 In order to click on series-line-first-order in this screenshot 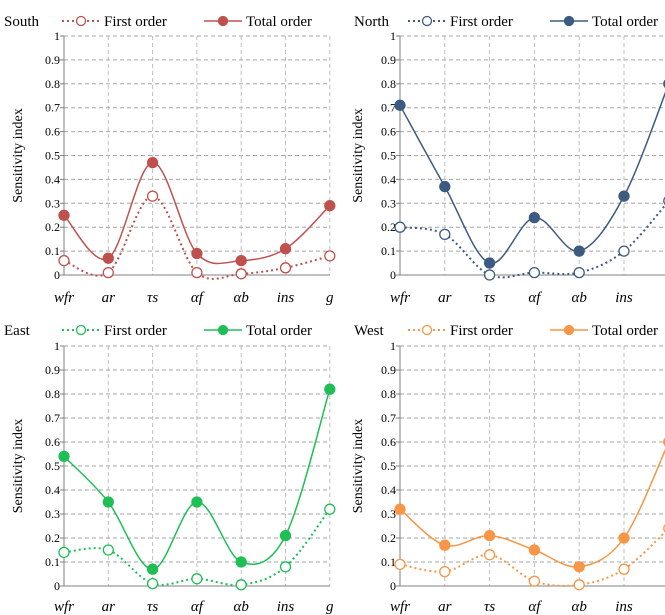, I will do `click(197, 237)`.